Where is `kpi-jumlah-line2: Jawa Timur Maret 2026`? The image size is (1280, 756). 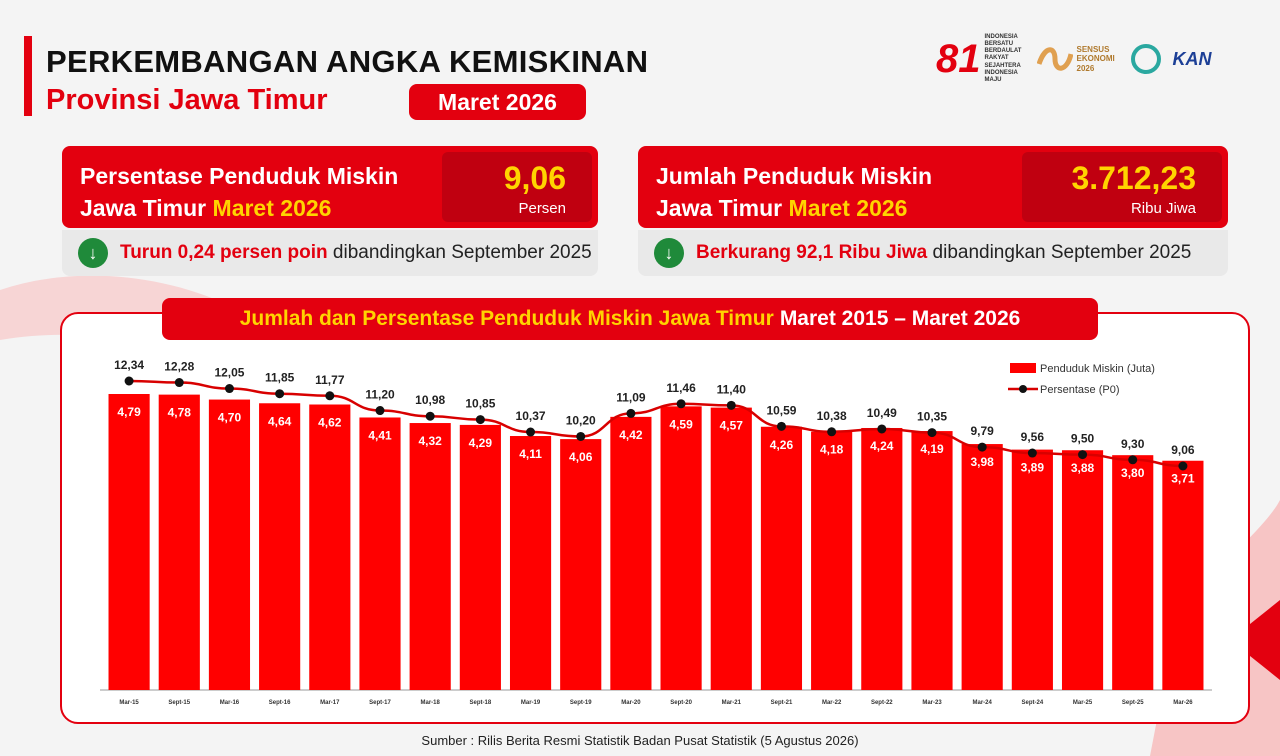 kpi-jumlah-line2: Jawa Timur Maret 2026 is located at coordinates (794, 208).